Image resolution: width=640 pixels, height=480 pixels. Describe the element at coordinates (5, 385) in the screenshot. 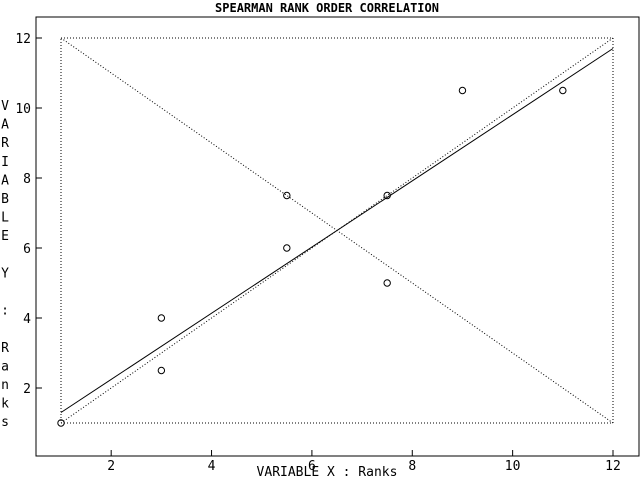

I see `y-axis-label-char: n` at that location.